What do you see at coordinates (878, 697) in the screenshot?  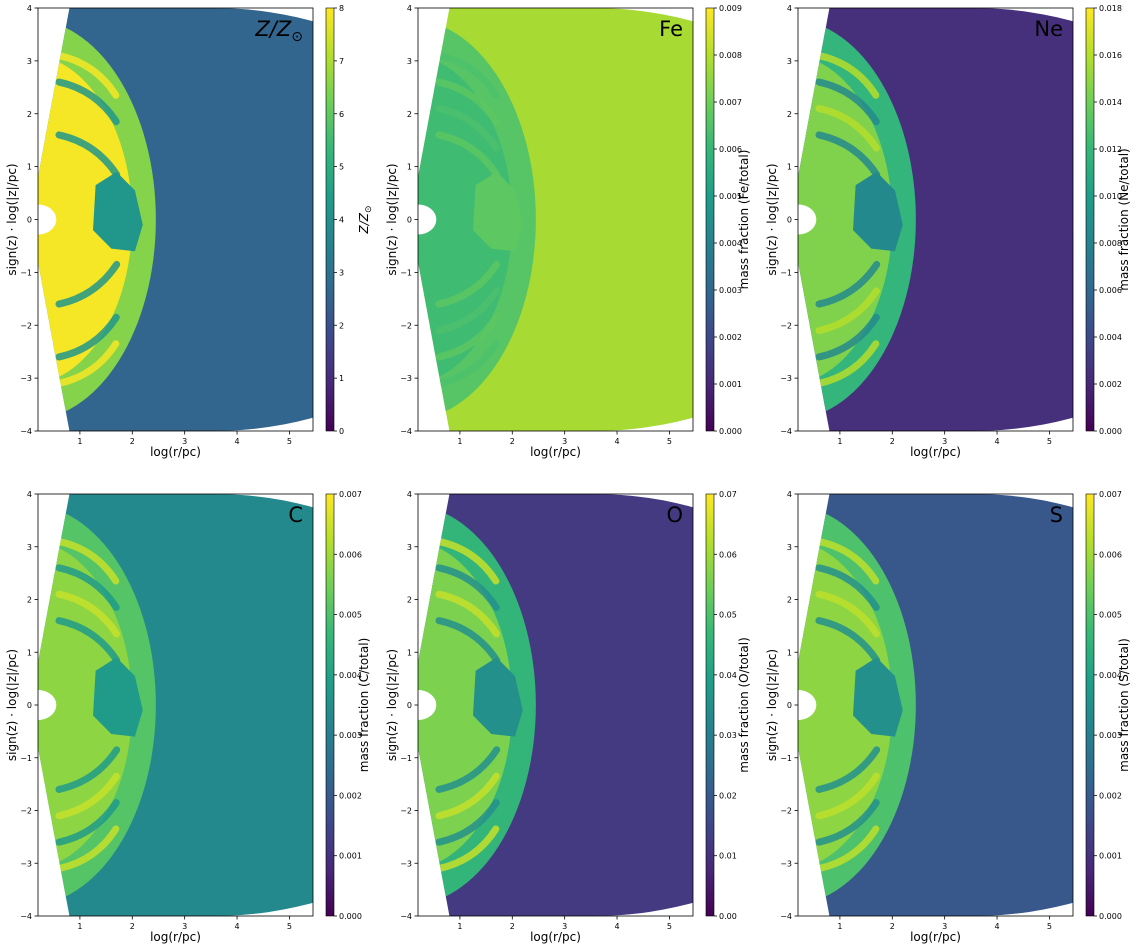 I see `central-knot` at bounding box center [878, 697].